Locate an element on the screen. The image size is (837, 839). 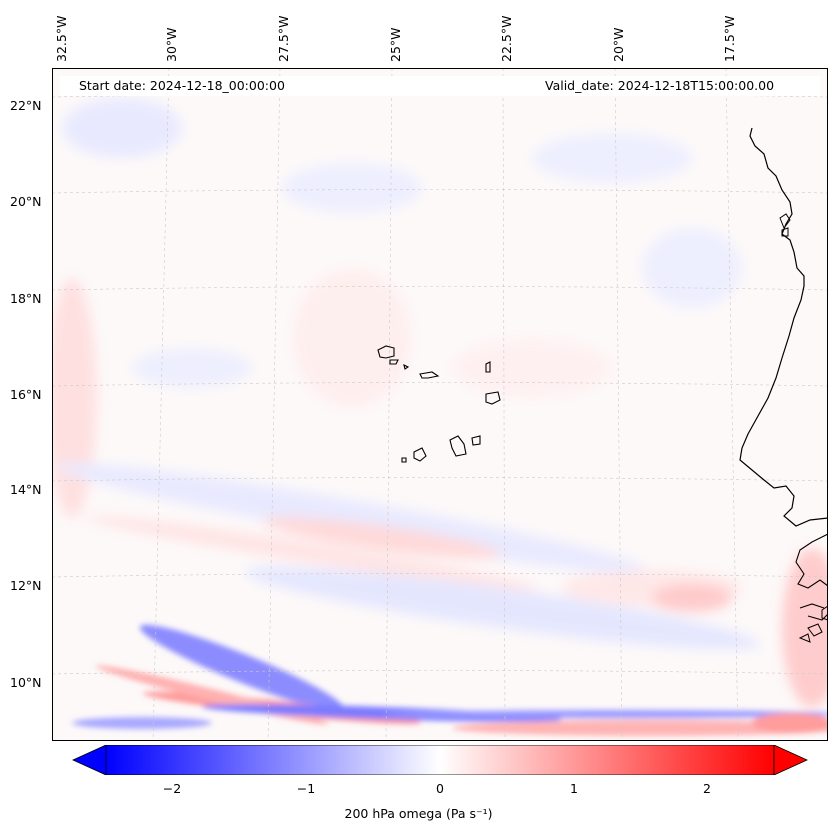
colorbar-extend-low is located at coordinates (89, 760).